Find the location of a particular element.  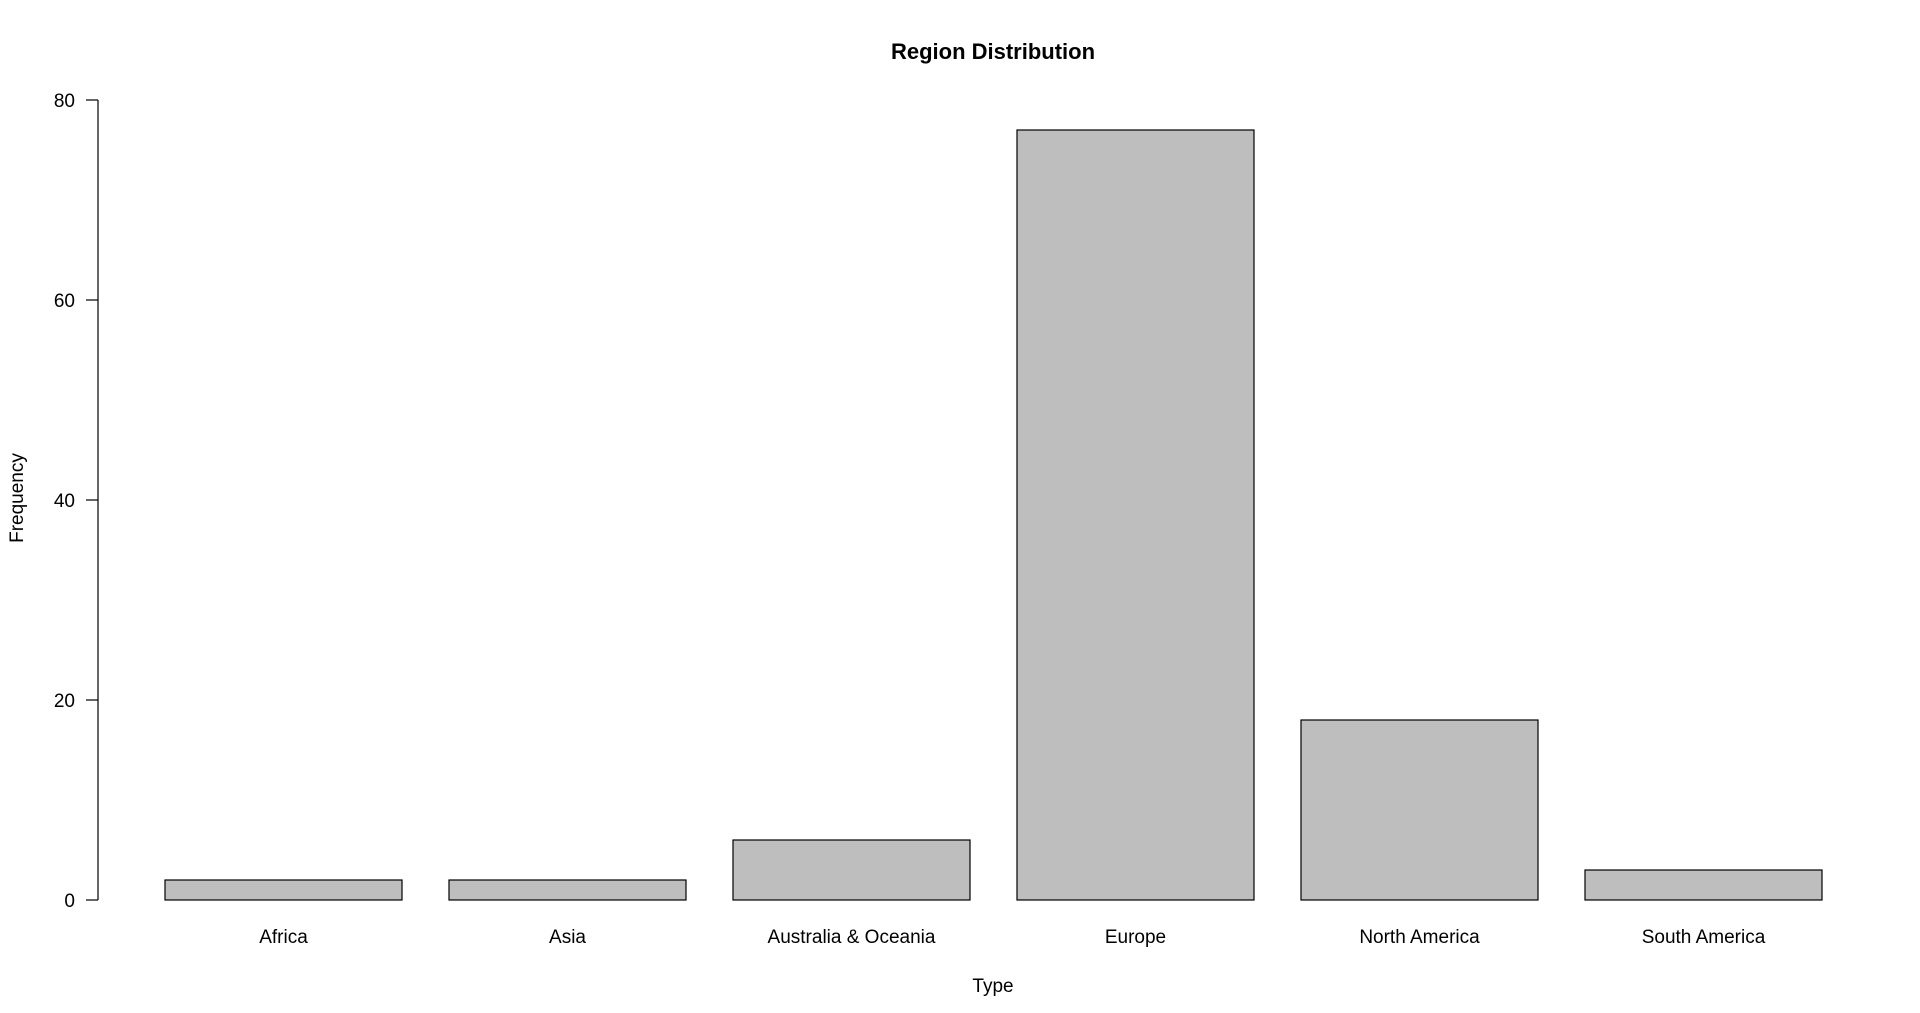

y-tick-label: 80 is located at coordinates (64, 101).